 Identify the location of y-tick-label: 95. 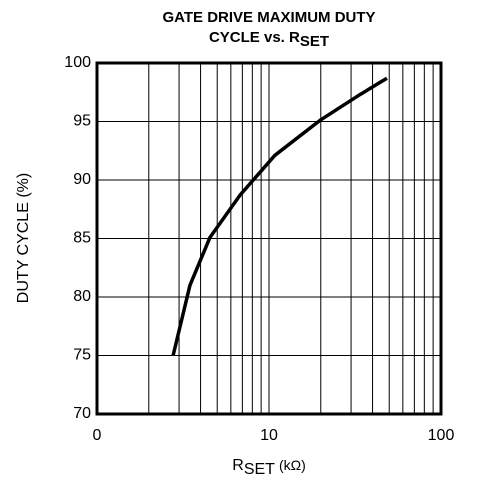
(82, 121).